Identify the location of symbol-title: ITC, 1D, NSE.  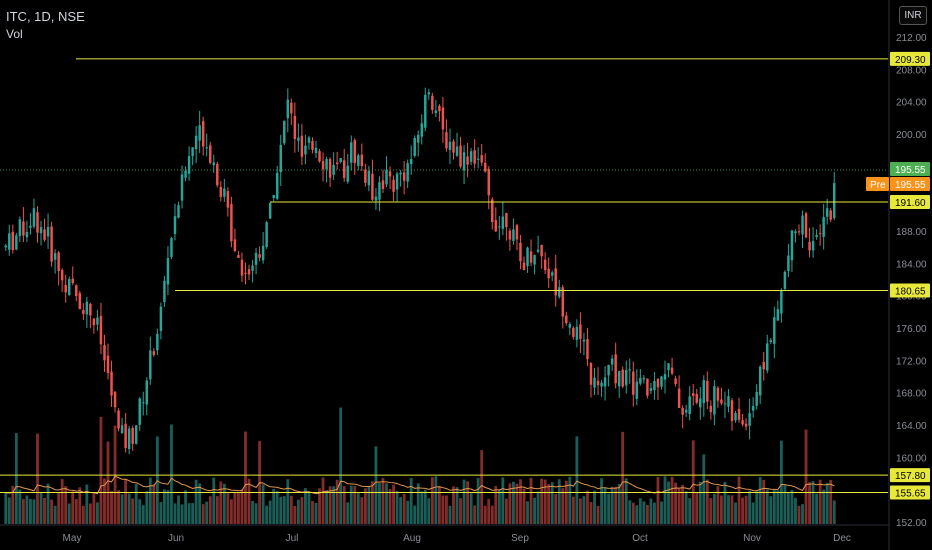
(45, 16).